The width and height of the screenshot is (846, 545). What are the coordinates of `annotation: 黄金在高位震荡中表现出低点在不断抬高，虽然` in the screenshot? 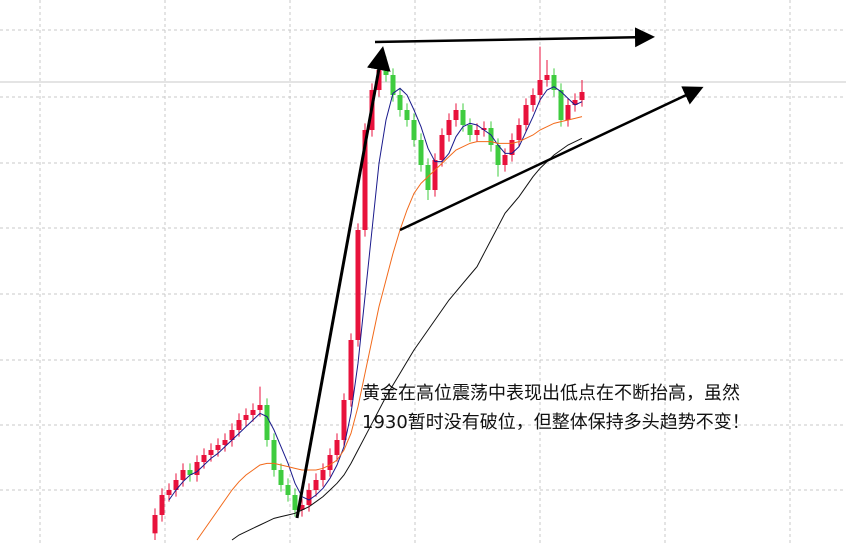 It's located at (551, 393).